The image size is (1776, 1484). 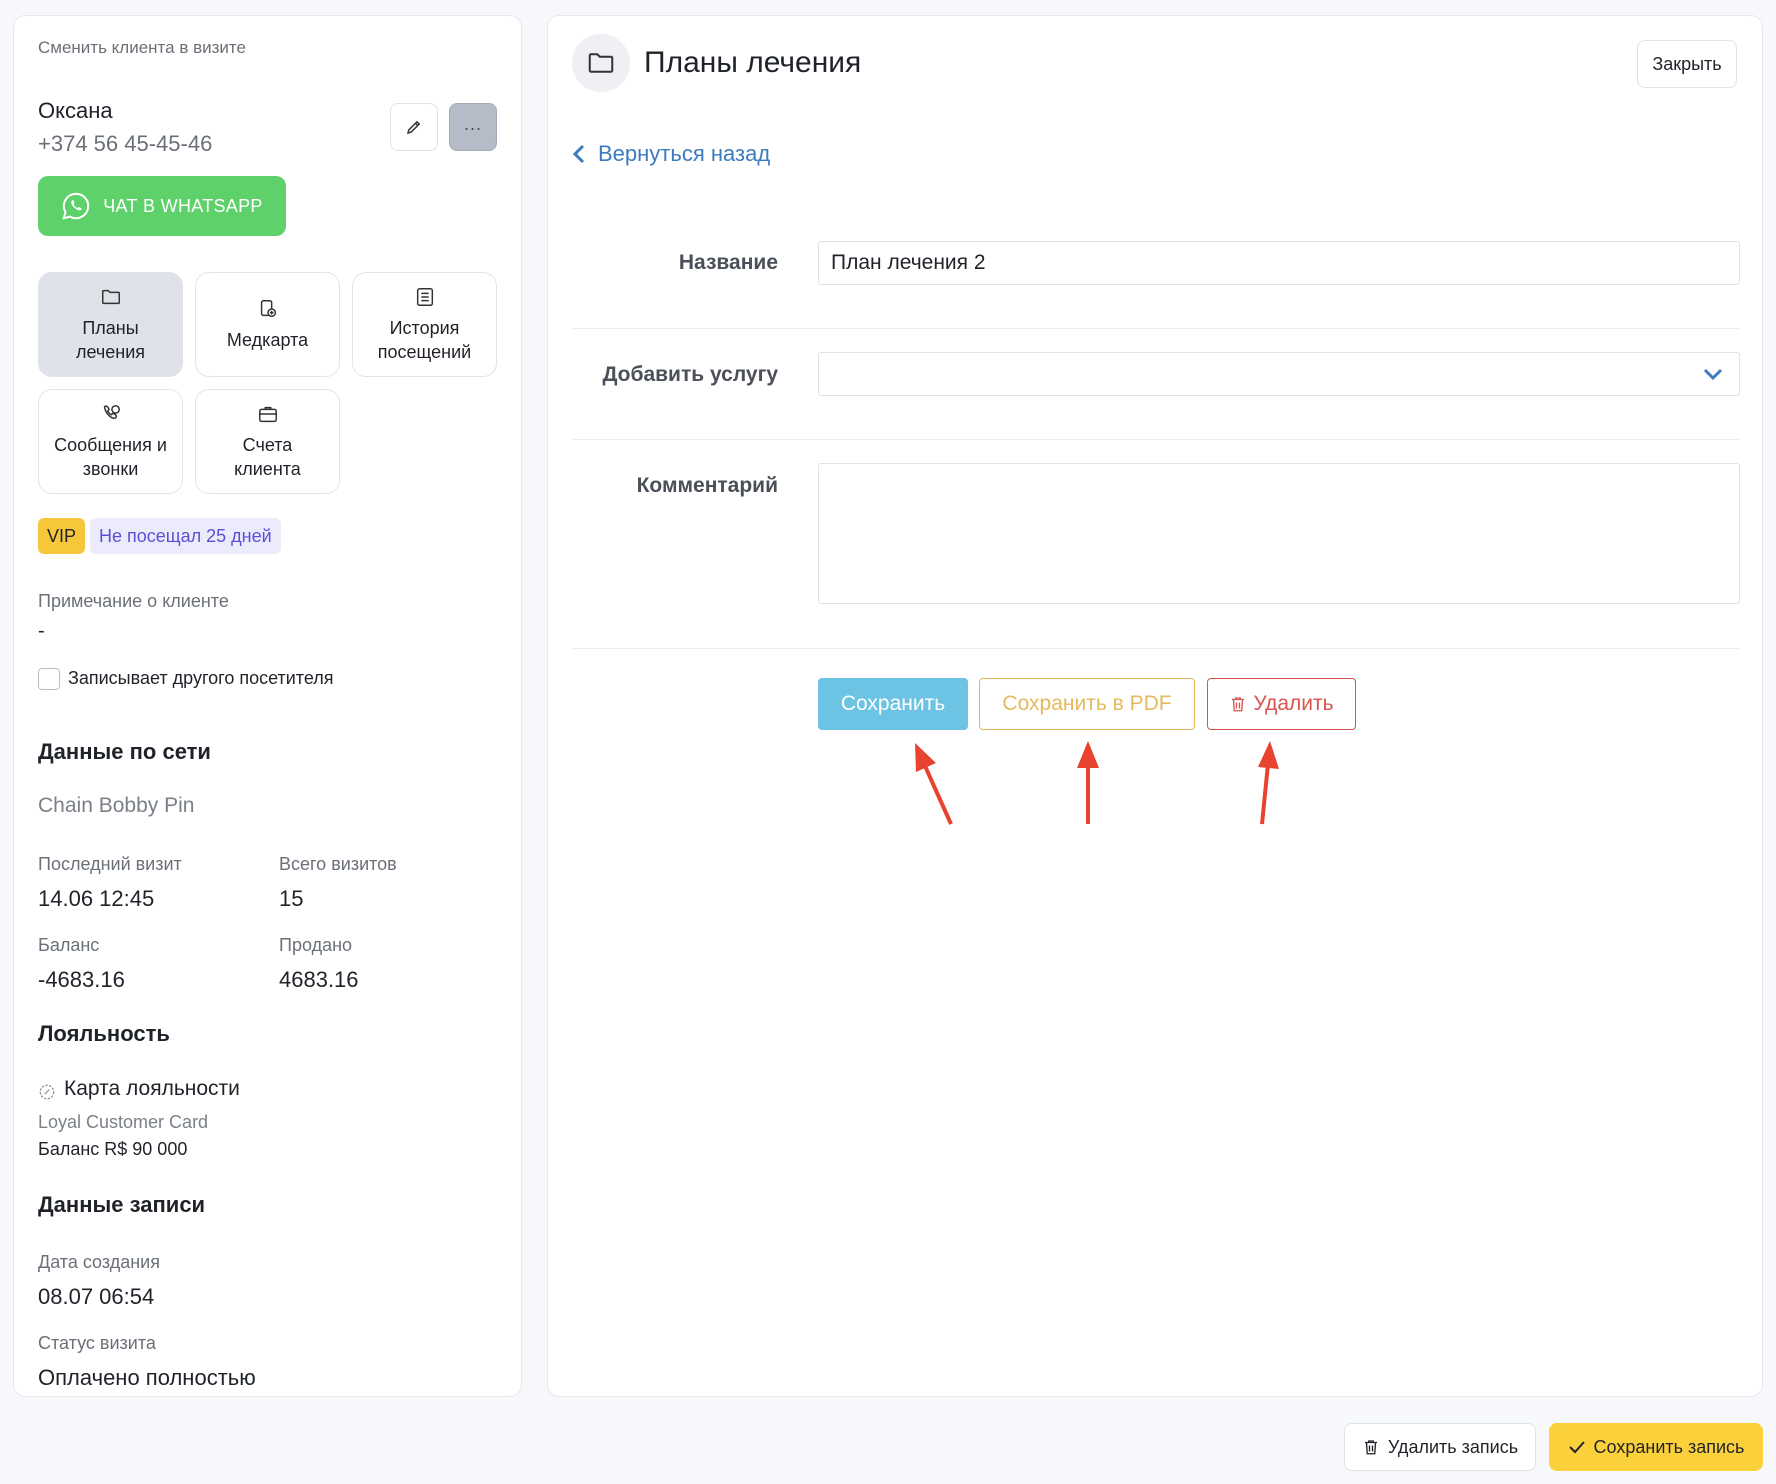 I want to click on loyalty-card-balance: Баланс R$ 90 000, so click(x=113, y=1149).